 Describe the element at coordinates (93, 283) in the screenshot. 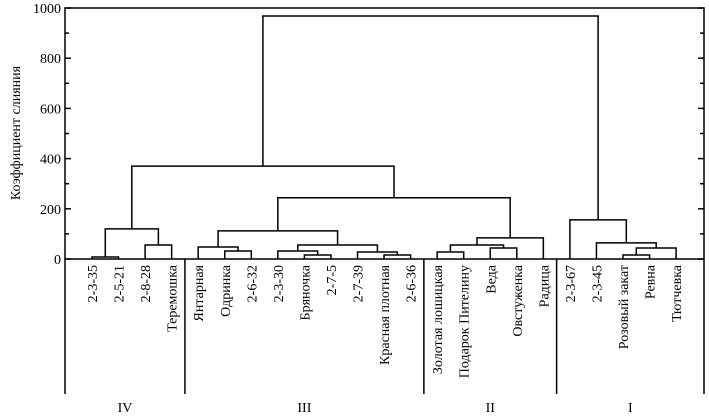

I see `leaf-label: 2-3-35` at that location.